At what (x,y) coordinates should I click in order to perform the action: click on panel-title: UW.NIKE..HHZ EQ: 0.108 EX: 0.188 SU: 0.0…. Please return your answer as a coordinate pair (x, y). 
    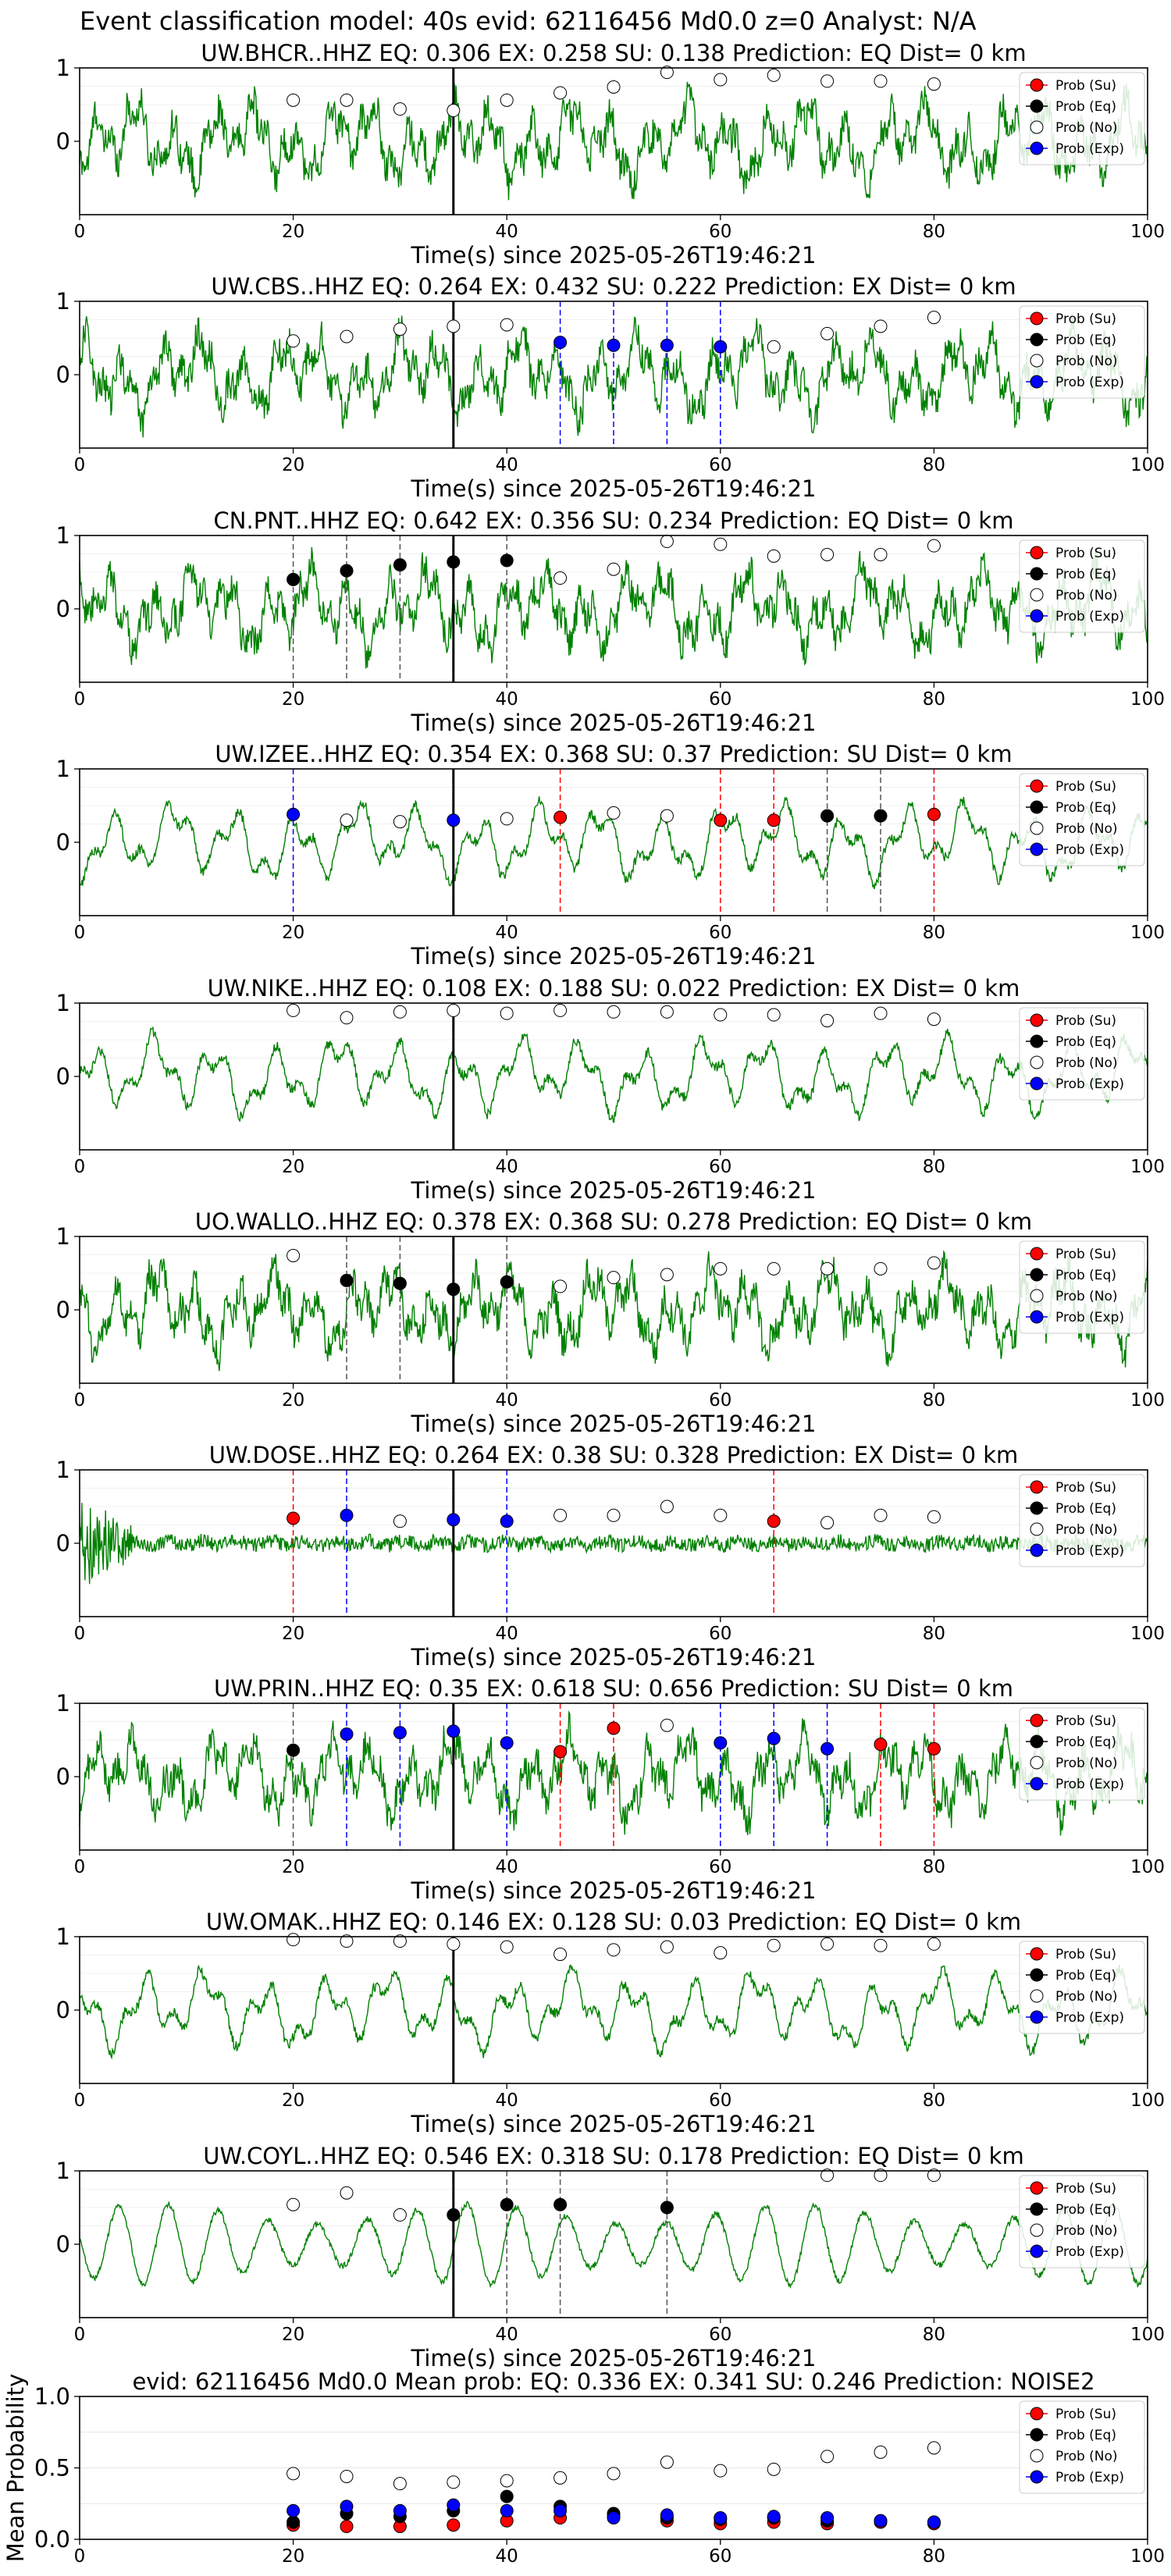
    Looking at the image, I should click on (614, 989).